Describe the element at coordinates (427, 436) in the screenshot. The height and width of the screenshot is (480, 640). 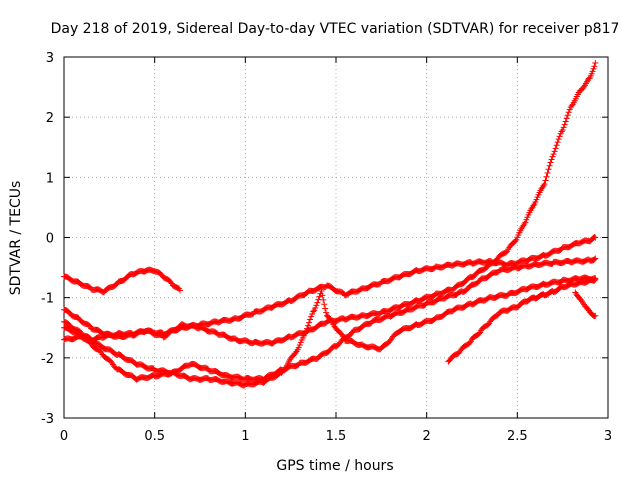
I see `x-tick-label: 2` at that location.